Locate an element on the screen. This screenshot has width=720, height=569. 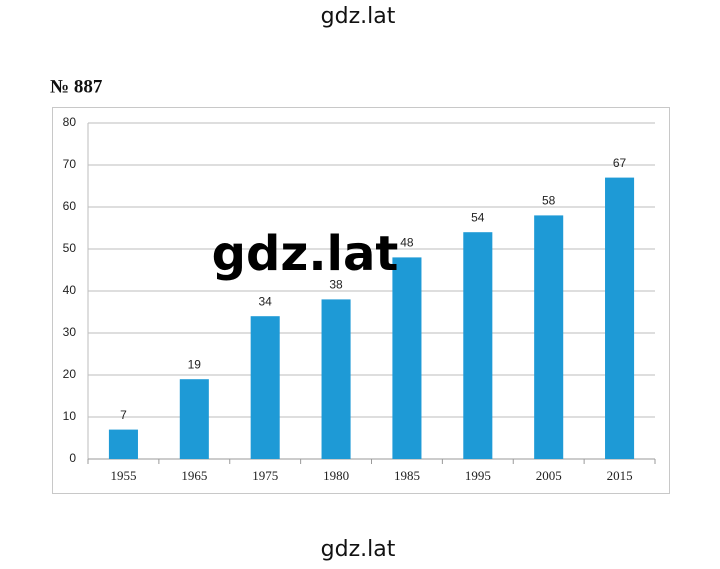
y-tick-label: 30 is located at coordinates (70, 332).